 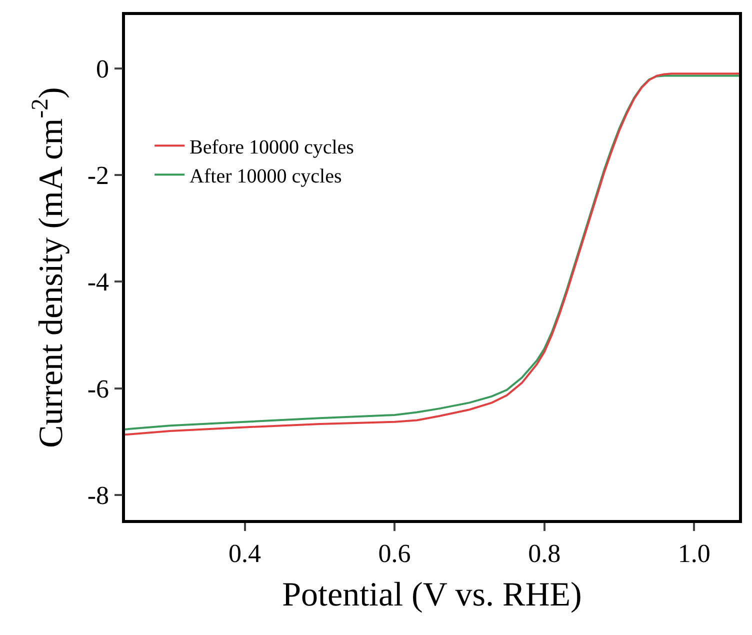 I want to click on x-tick-label: 0.4, so click(x=245, y=553).